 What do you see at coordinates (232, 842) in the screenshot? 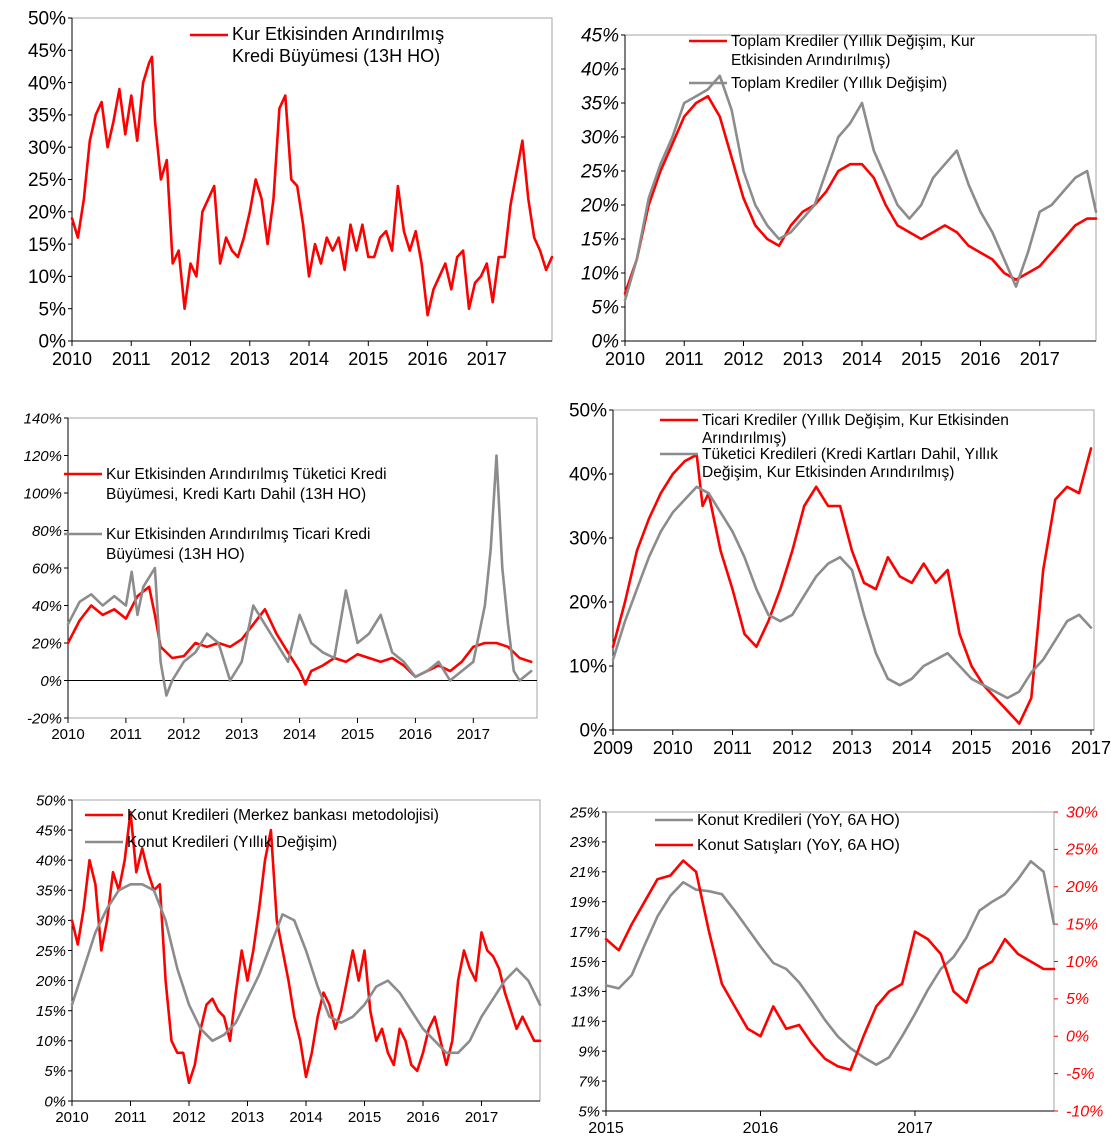
I see `legend-label: Konut Kredileri (Yıllık Değişim)` at bounding box center [232, 842].